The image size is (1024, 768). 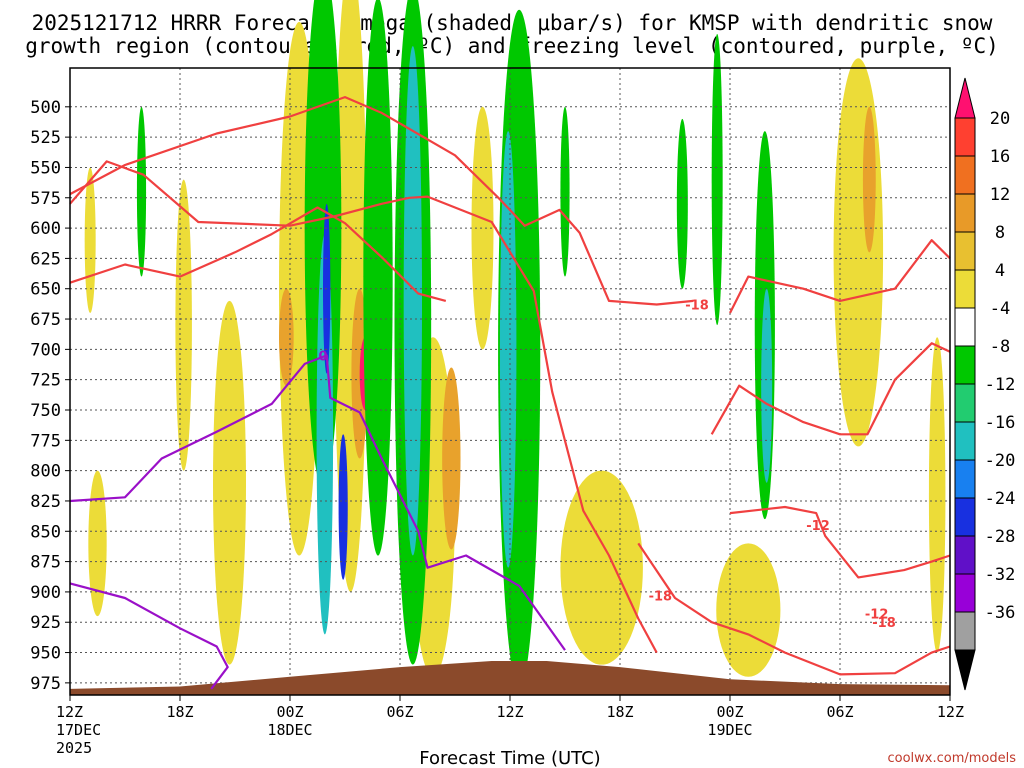 What do you see at coordinates (45, 532) in the screenshot?
I see `y-tick-label: 850` at bounding box center [45, 532].